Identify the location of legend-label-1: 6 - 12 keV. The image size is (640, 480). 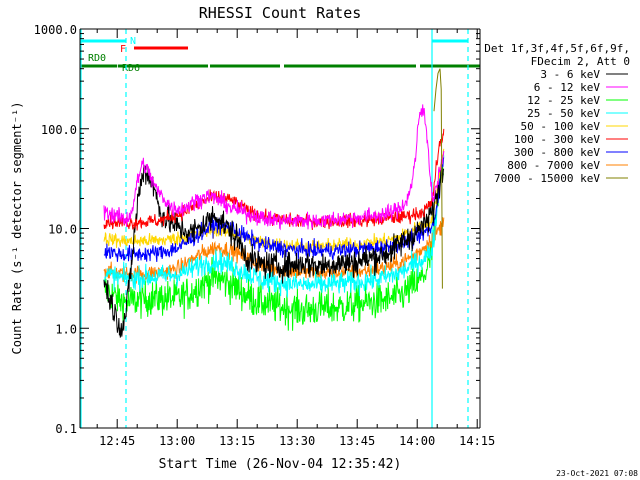
(567, 87).